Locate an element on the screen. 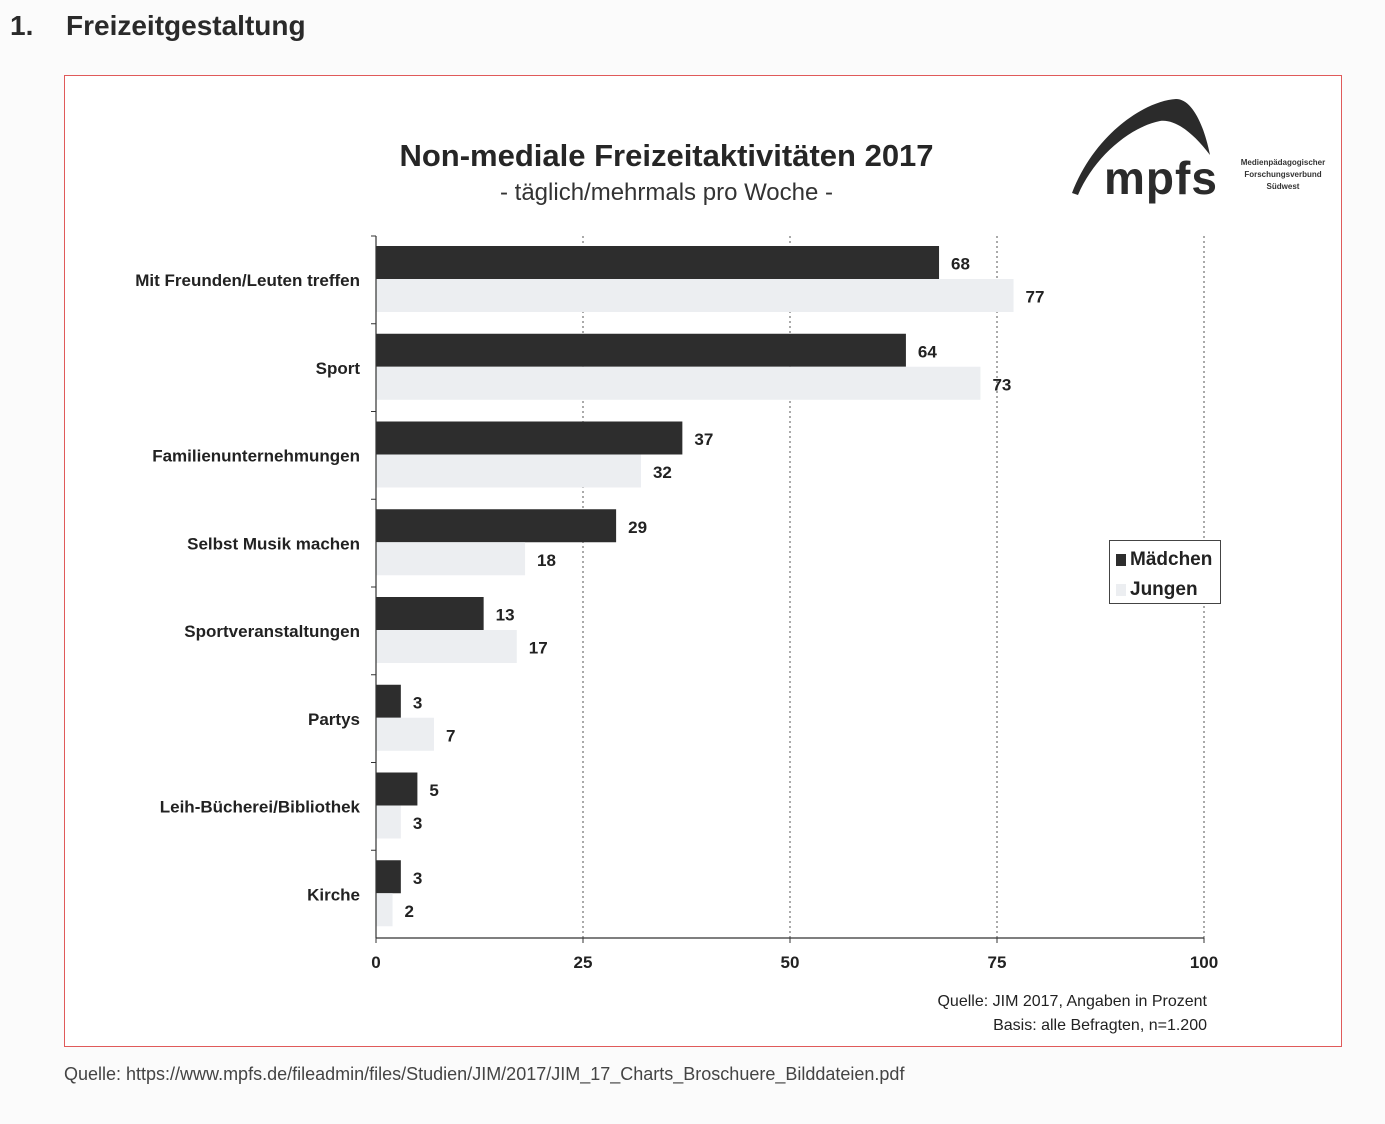 The image size is (1385, 1124). data-label: 29 is located at coordinates (637, 527).